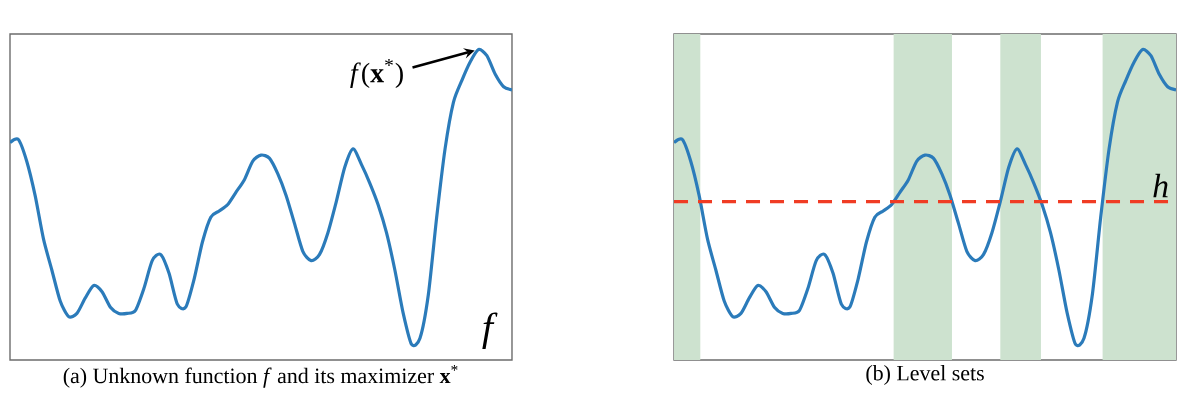  I want to click on annotation: f, so click(490, 331).